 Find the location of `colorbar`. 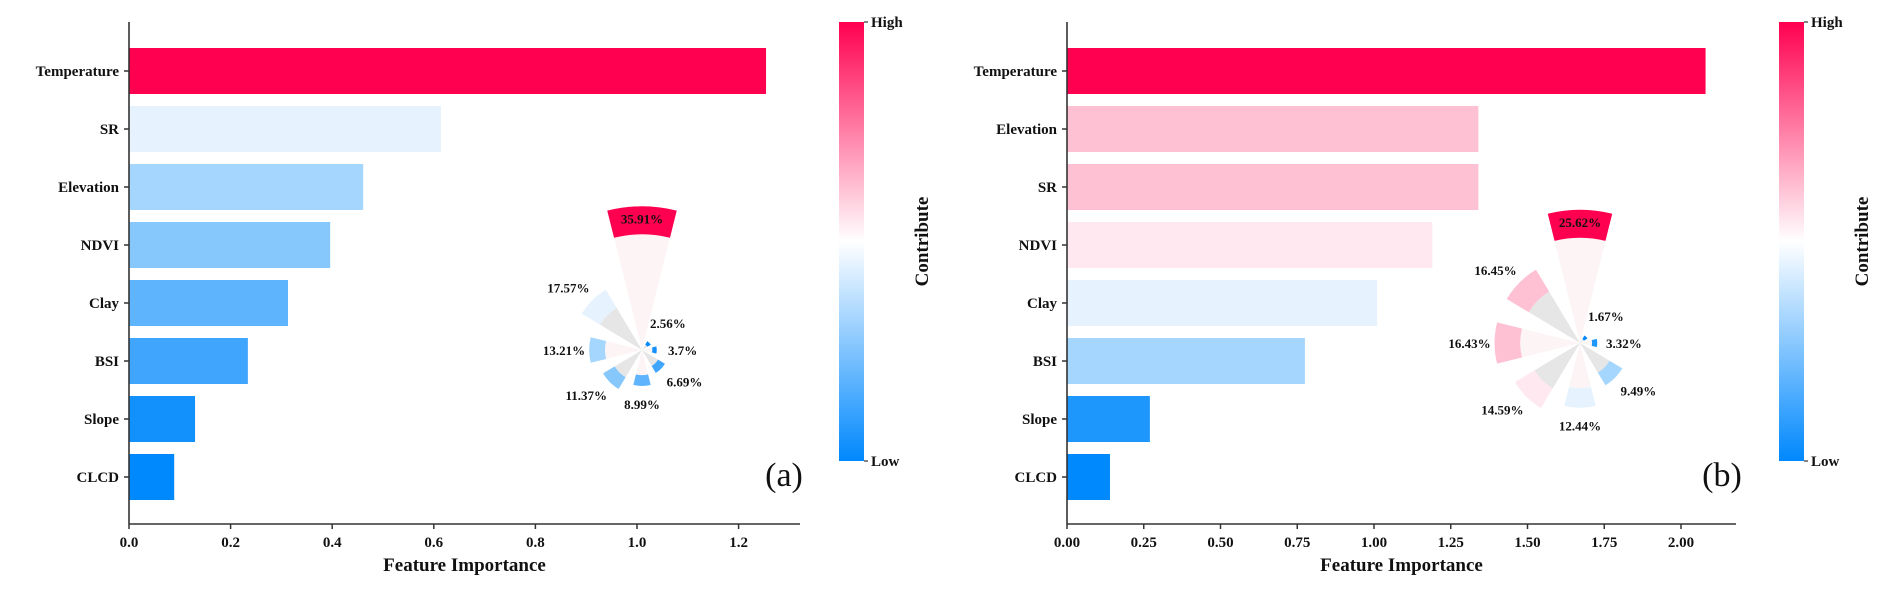

colorbar is located at coordinates (851, 241).